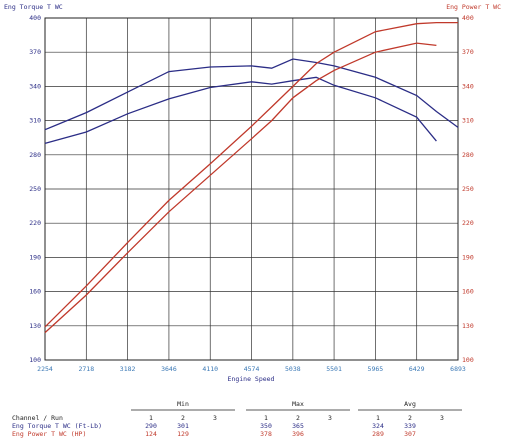 This screenshot has width=505, height=447. What do you see at coordinates (293, 369) in the screenshot?
I see `x-tick-label: 5038` at bounding box center [293, 369].